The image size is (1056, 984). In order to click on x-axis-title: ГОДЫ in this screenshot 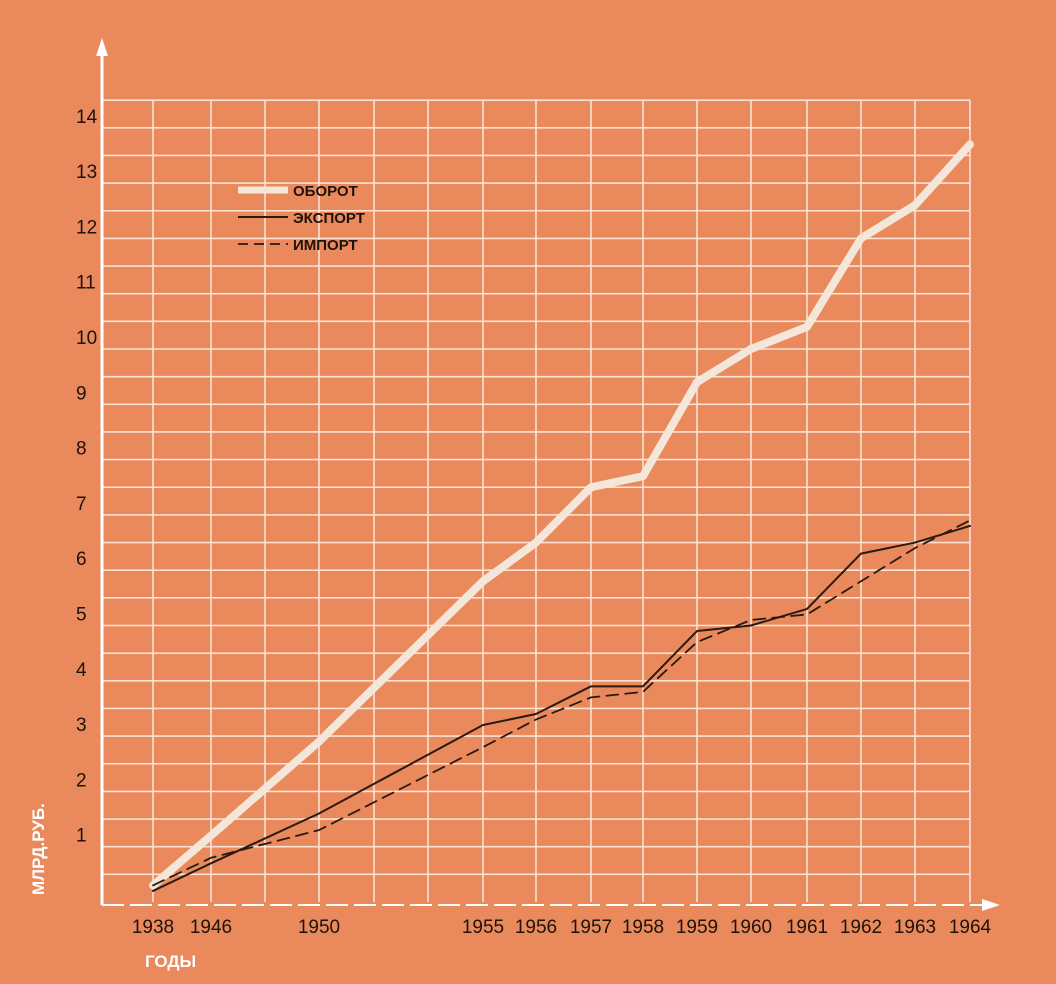, I will do `click(170, 961)`.